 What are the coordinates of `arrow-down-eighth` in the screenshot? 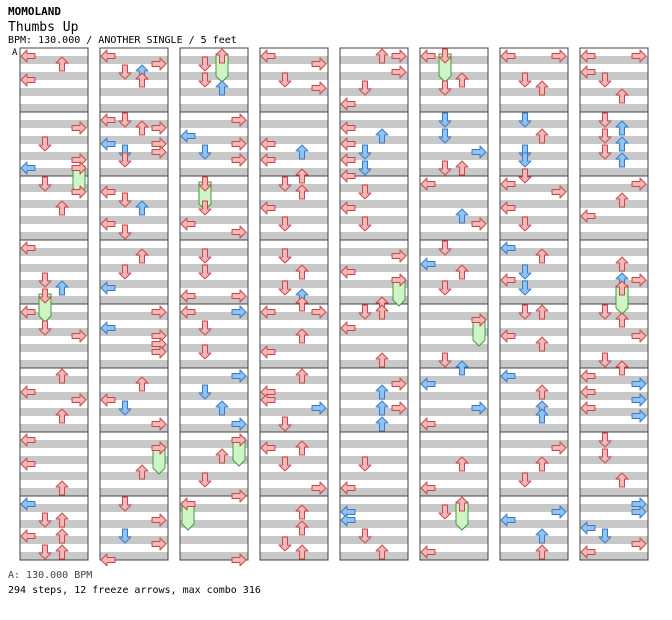 It's located at (445, 136).